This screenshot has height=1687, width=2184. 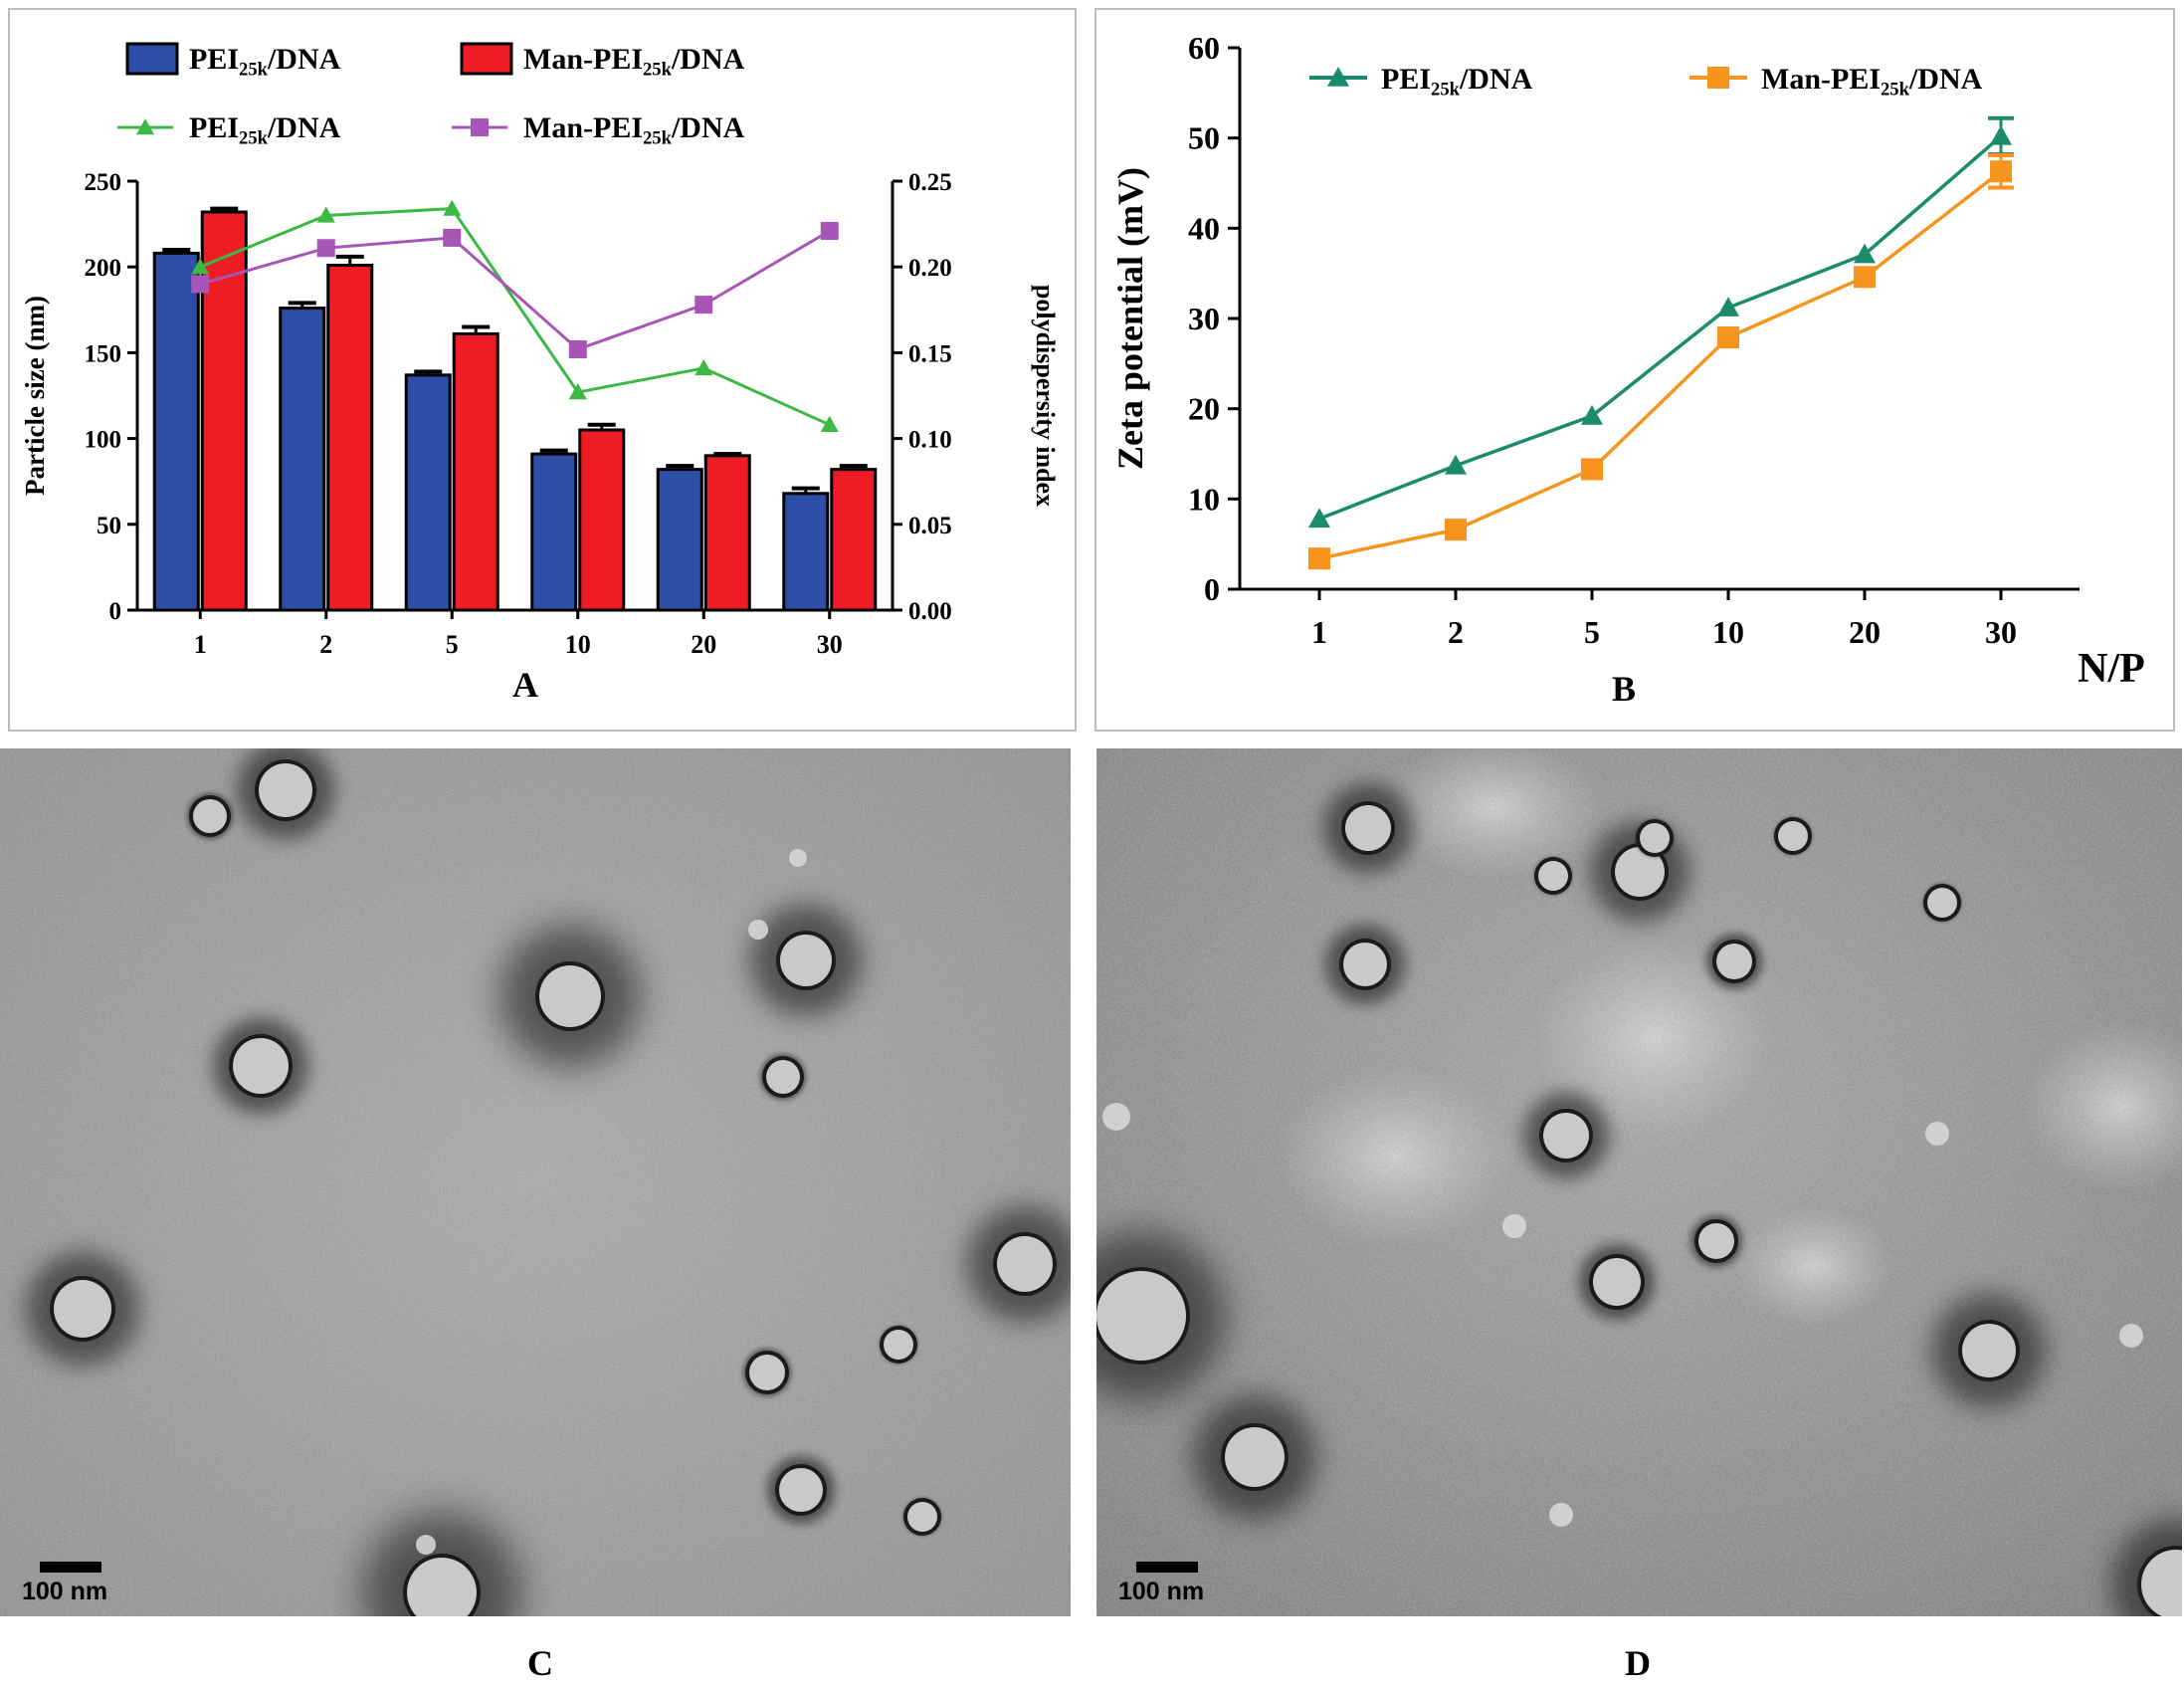 I want to click on y2-tick-label: 0.00, so click(x=930, y=611).